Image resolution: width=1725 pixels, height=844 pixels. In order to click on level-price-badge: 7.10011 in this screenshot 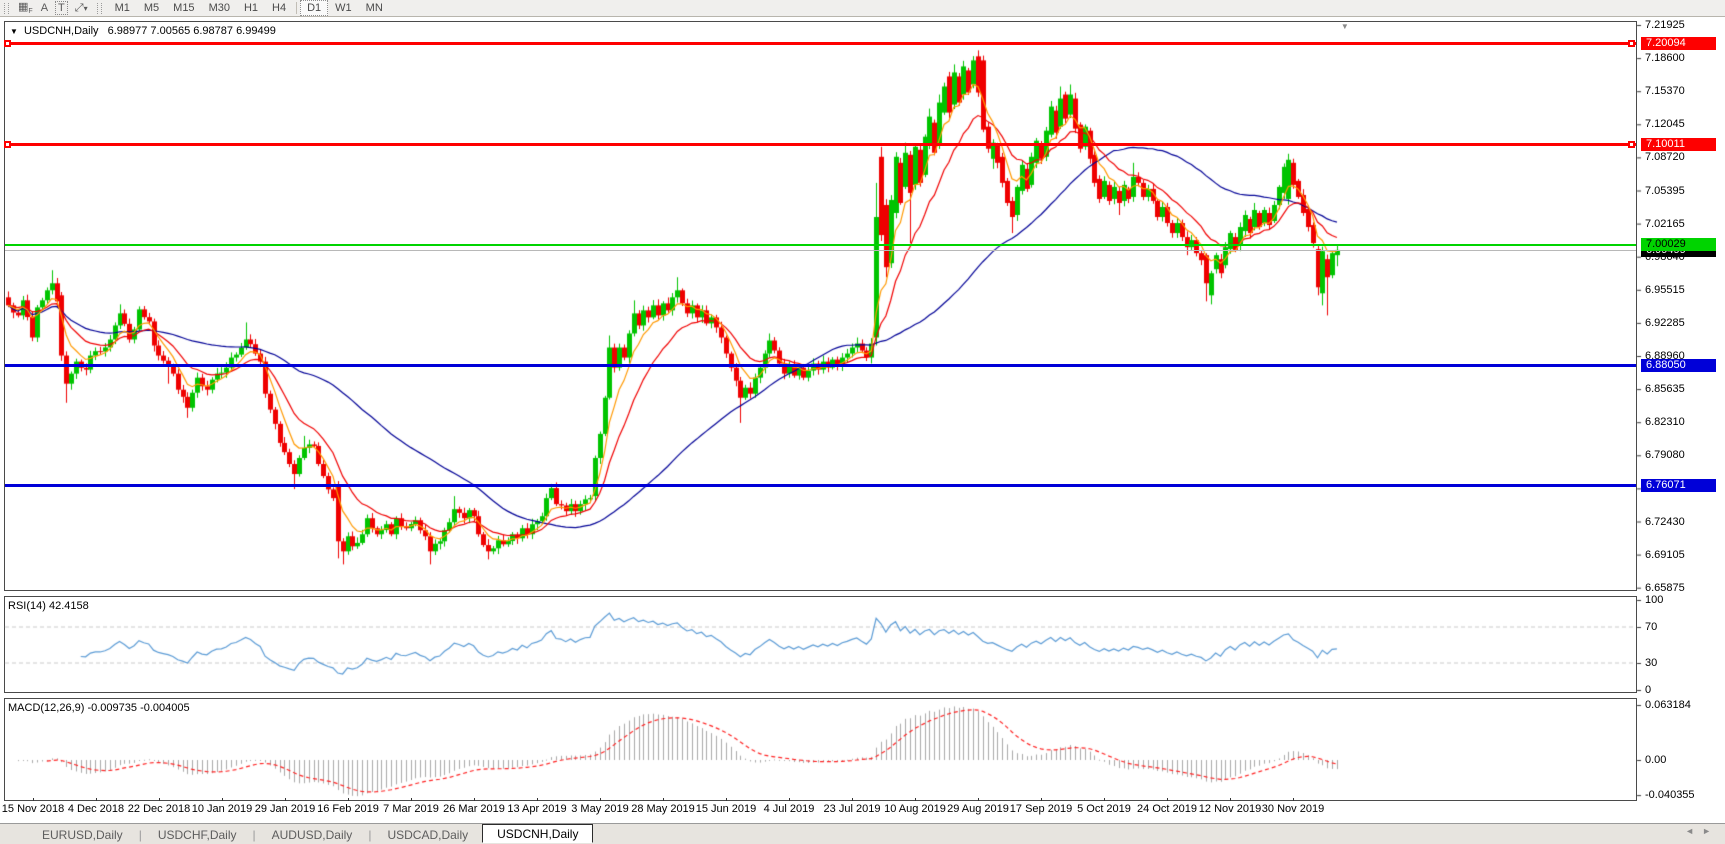, I will do `click(1678, 145)`.